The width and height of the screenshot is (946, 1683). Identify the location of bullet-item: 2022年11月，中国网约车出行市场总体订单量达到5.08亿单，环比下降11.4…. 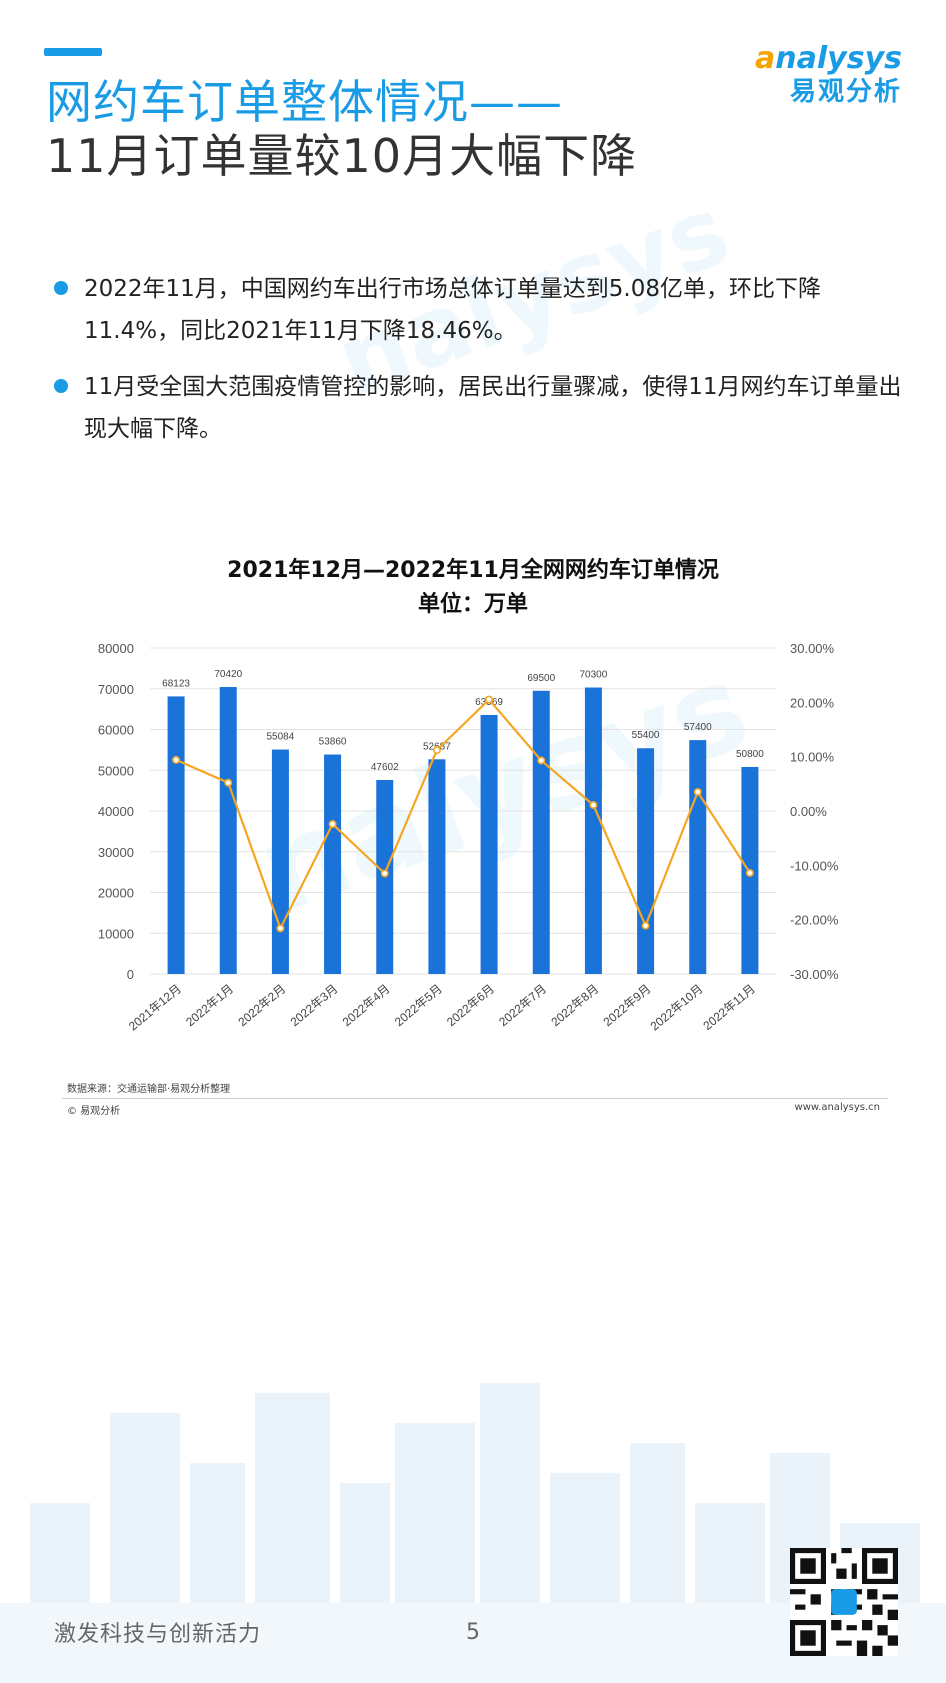
(484, 310).